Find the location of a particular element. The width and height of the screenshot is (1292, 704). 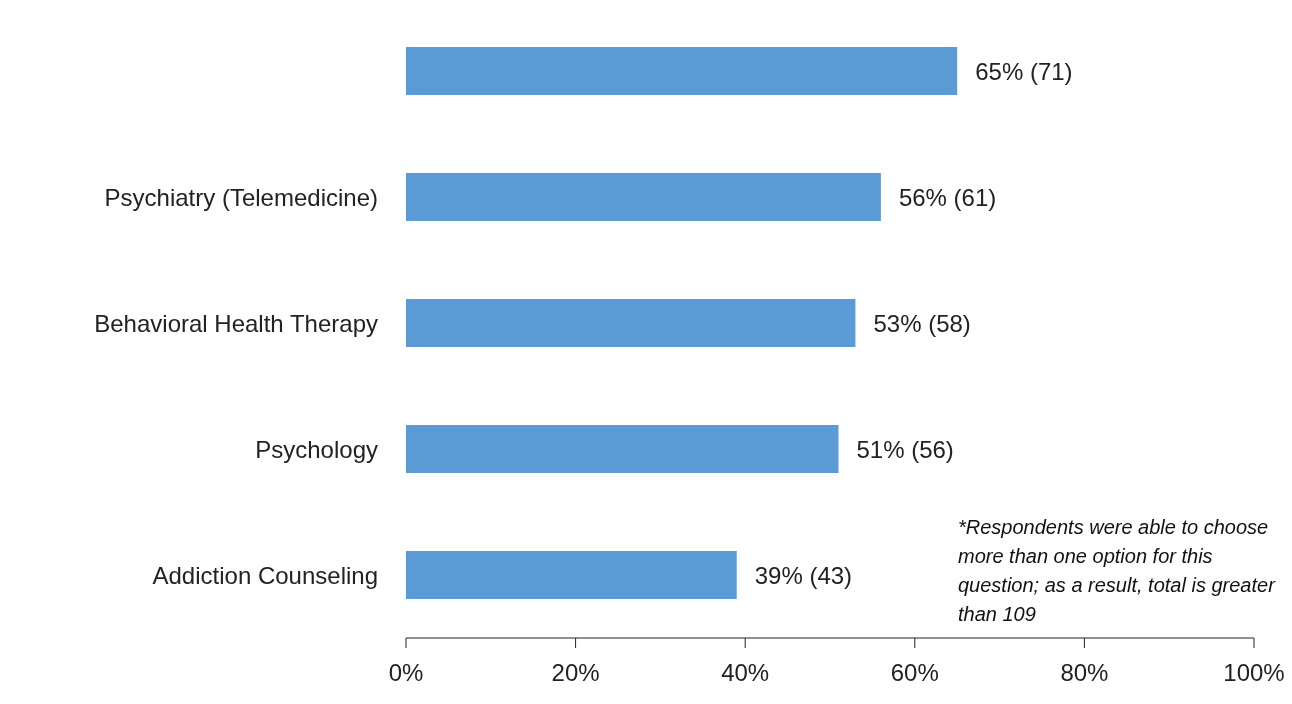

annotation: *Respondents were able to choose more than one option for this question; as a result, total is greater than 109 is located at coordinates (1117, 571).